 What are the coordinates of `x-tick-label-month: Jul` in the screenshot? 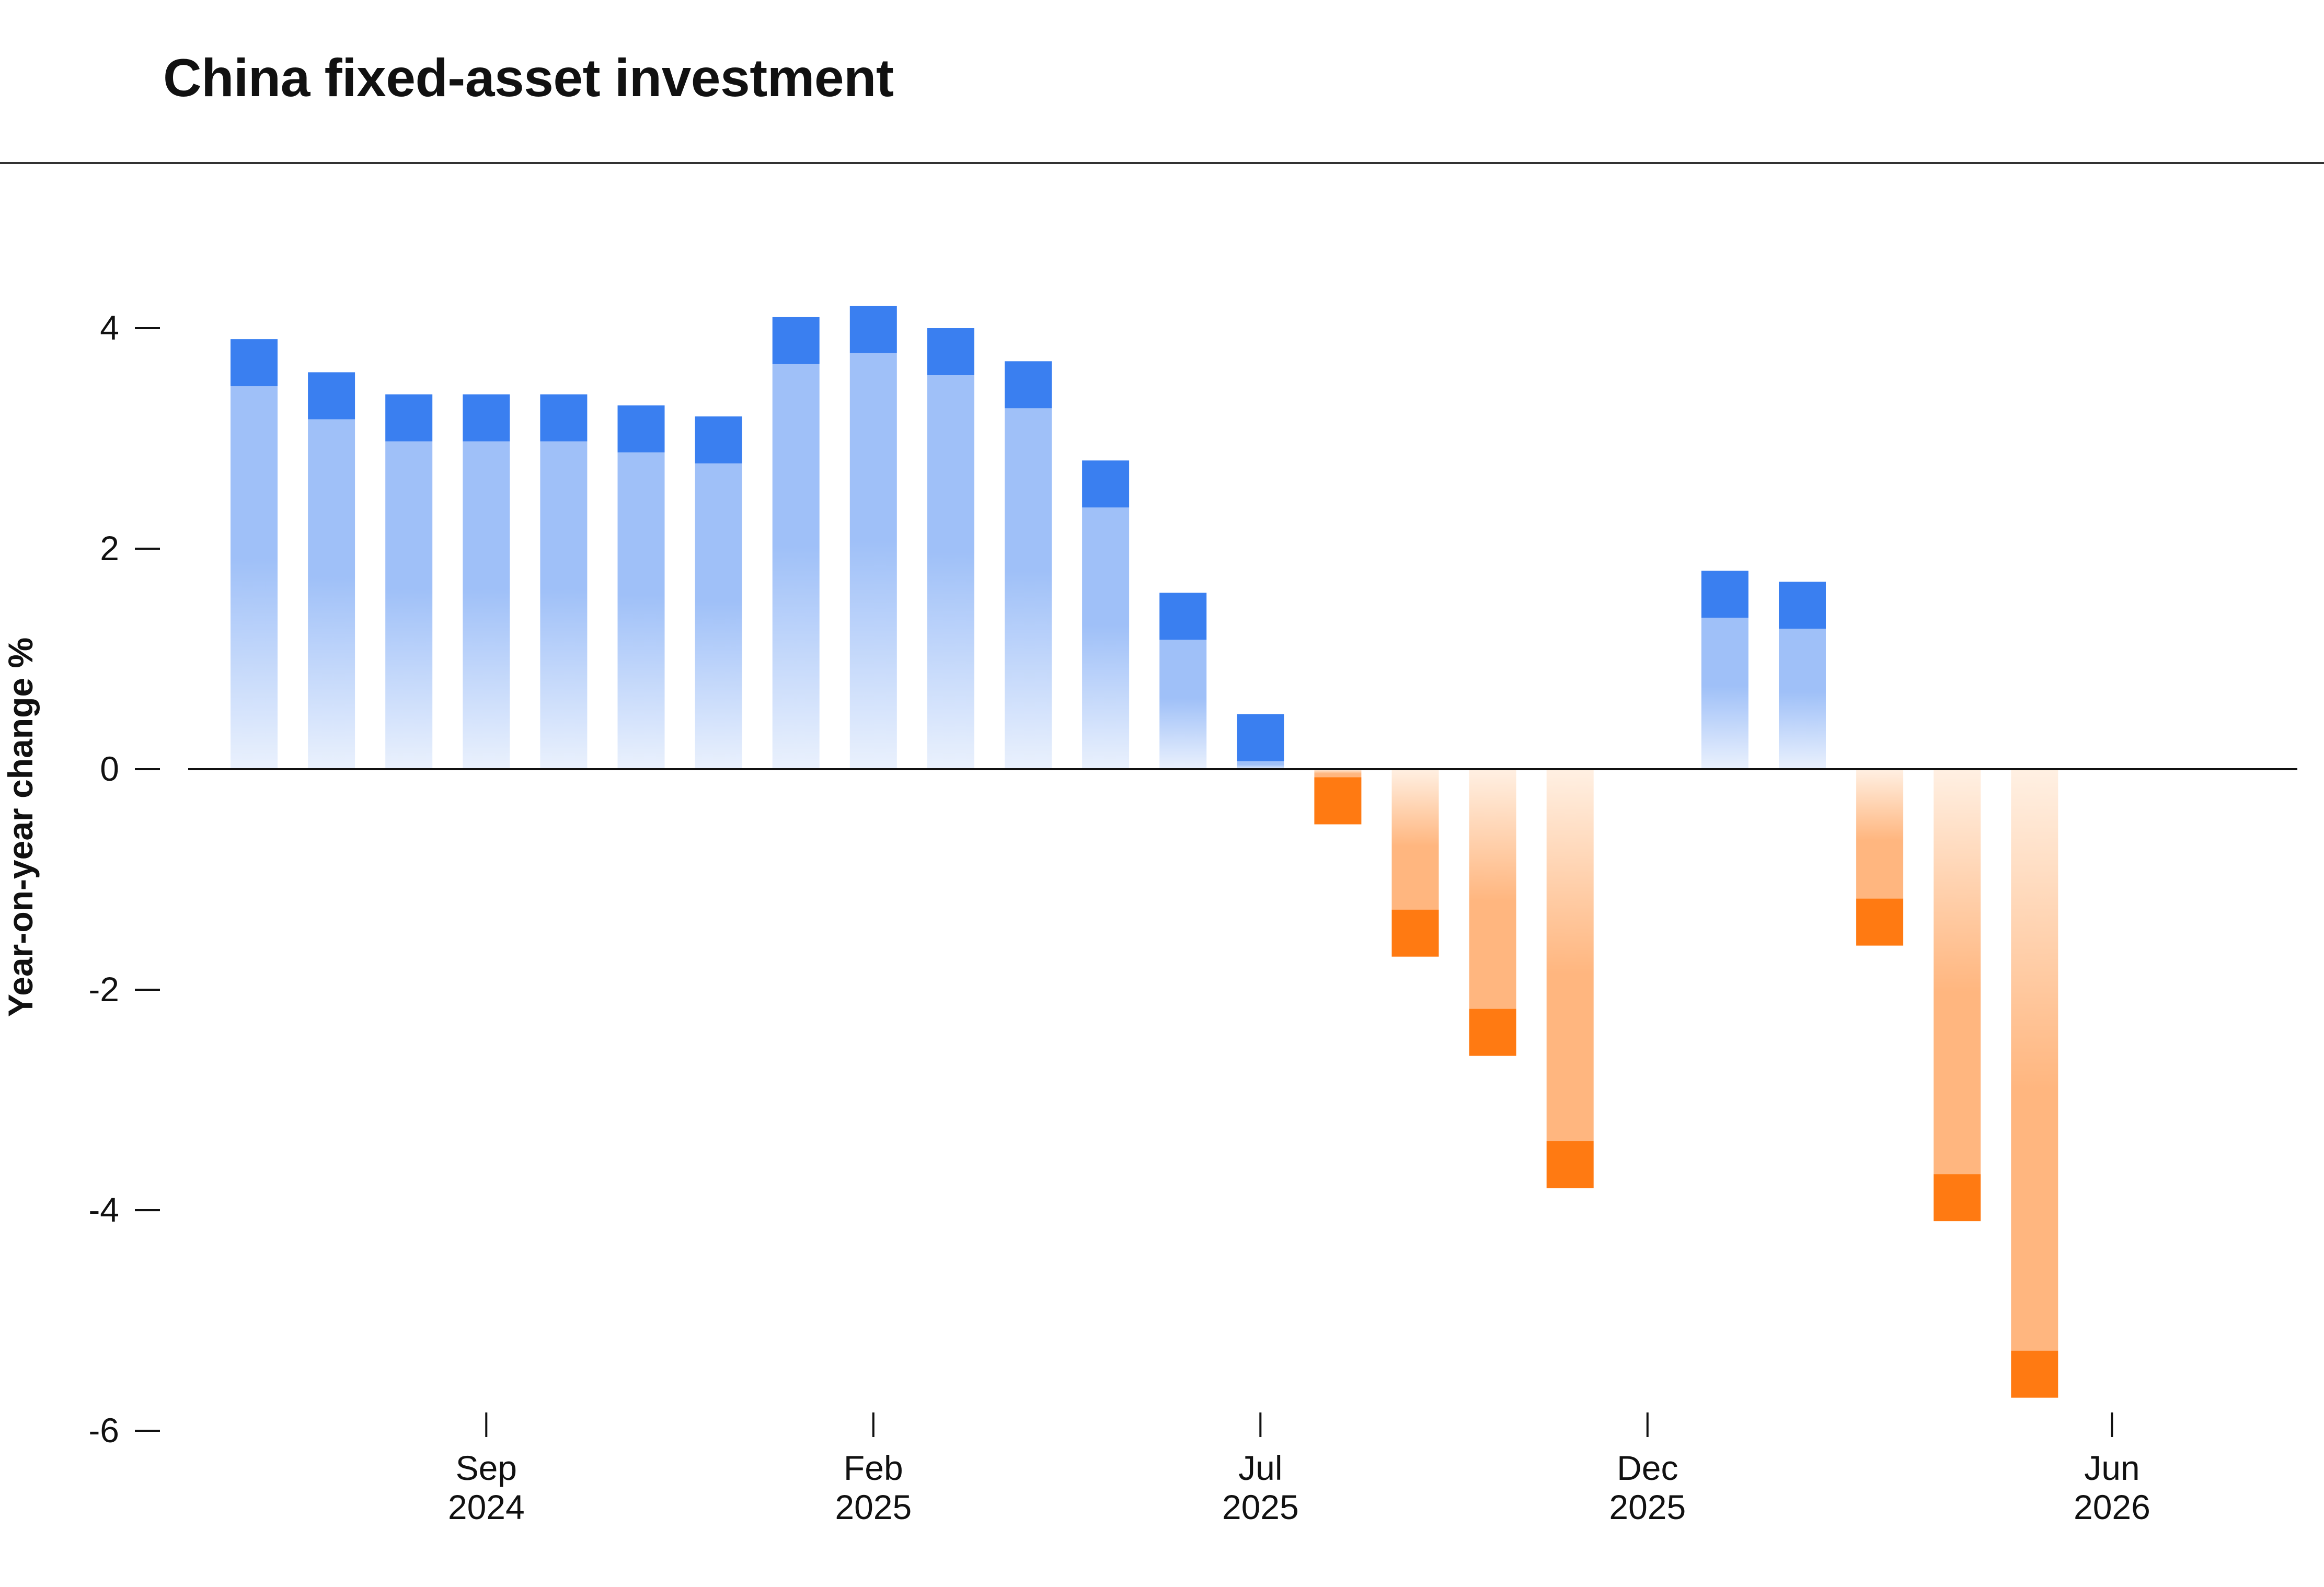 It's located at (1260, 1468).